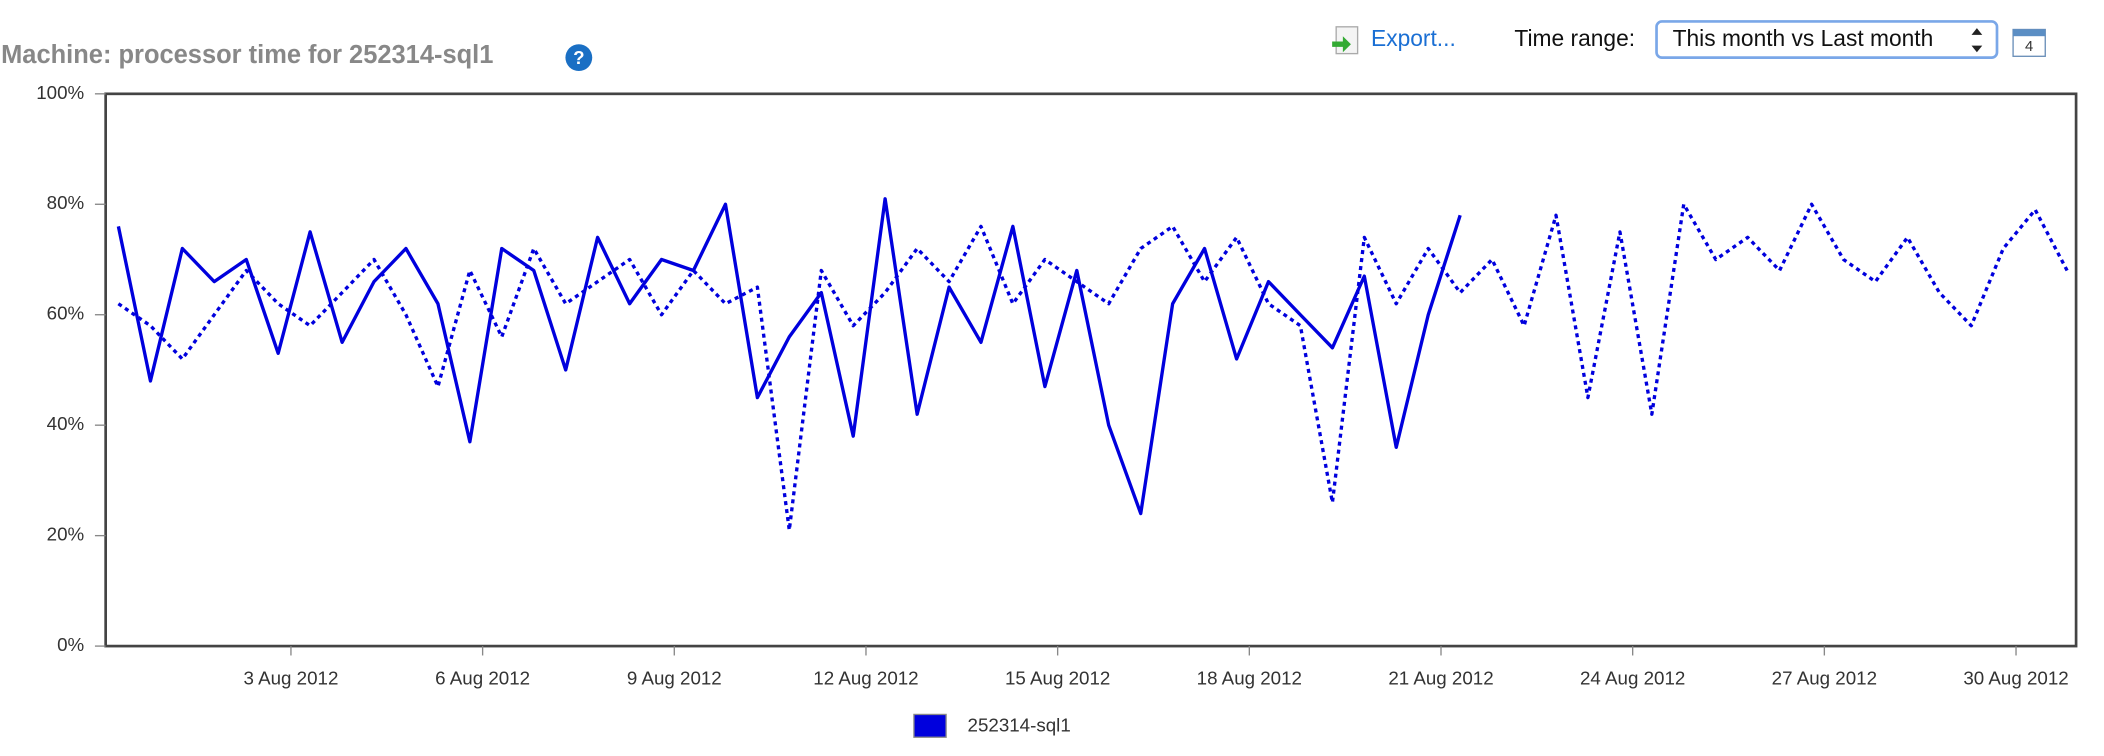 This screenshot has height=756, width=2104. What do you see at coordinates (1824, 678) in the screenshot?
I see `x-tick-label: 27 Aug 2012` at bounding box center [1824, 678].